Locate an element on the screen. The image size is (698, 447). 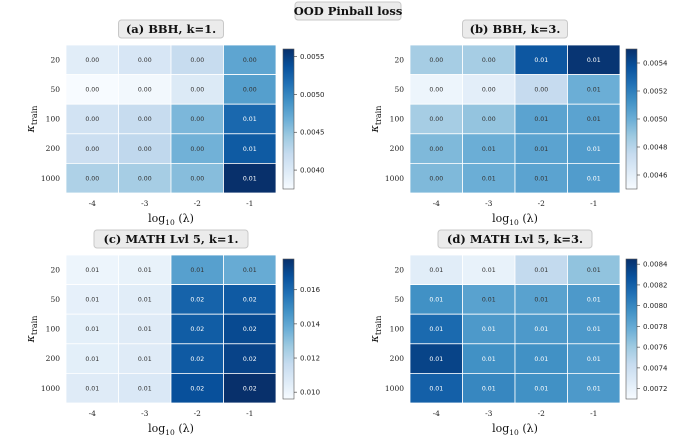
x-tick-label: -3 is located at coordinates (145, 203).